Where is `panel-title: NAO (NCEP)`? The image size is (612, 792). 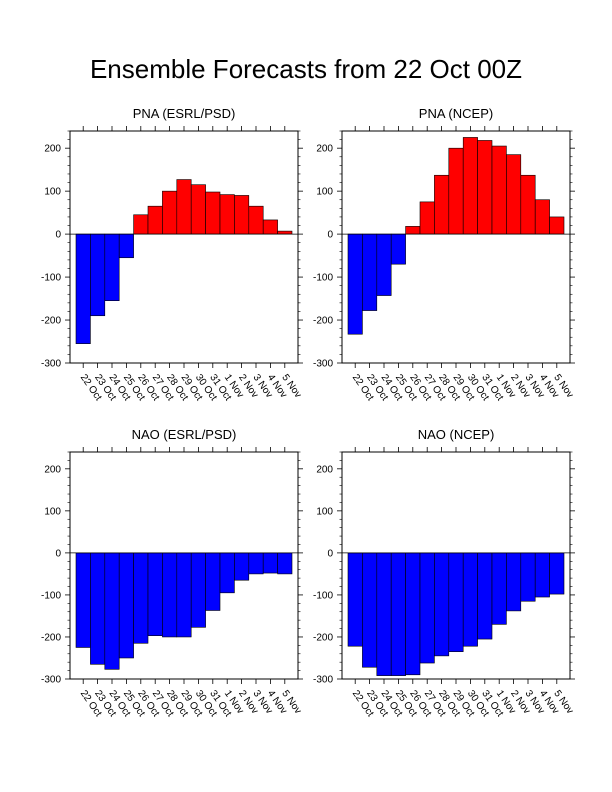 panel-title: NAO (NCEP) is located at coordinates (456, 434).